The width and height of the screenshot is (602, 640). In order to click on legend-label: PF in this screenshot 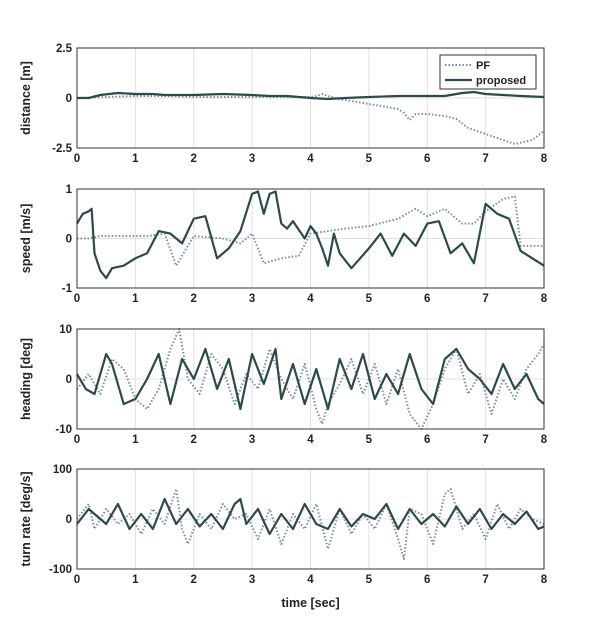, I will do `click(483, 66)`.